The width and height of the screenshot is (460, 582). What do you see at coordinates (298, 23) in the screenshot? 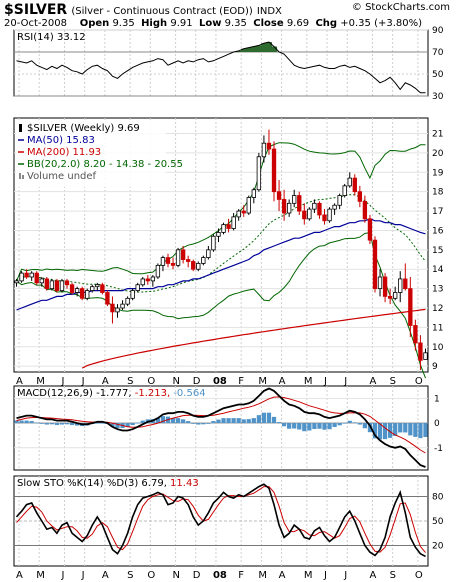
I see `close-value: 9.69` at bounding box center [298, 23].